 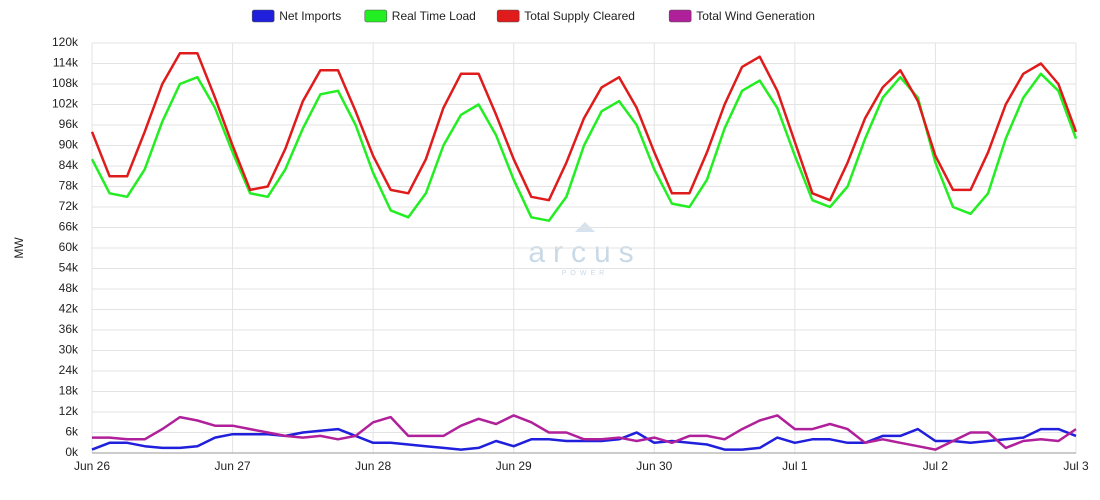 What do you see at coordinates (69, 411) in the screenshot?
I see `y-tick-label: 12k` at bounding box center [69, 411].